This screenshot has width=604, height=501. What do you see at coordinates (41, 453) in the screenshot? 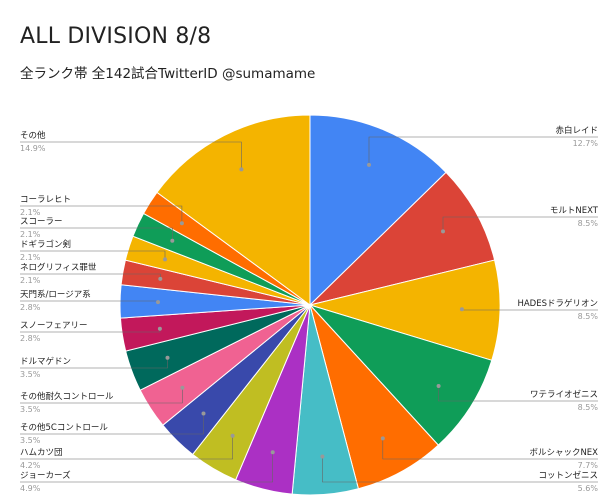
I see `slice-label: ハムカツ団` at bounding box center [41, 453].